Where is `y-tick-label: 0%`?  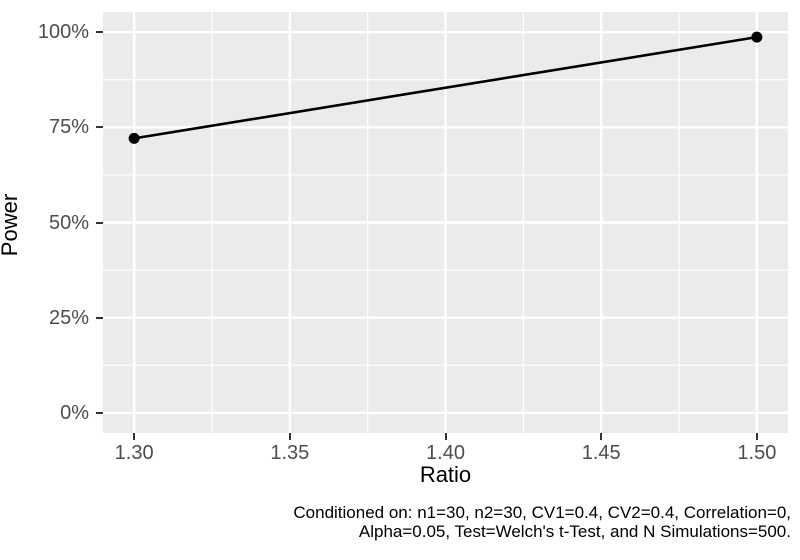 y-tick-label: 0% is located at coordinates (74, 412).